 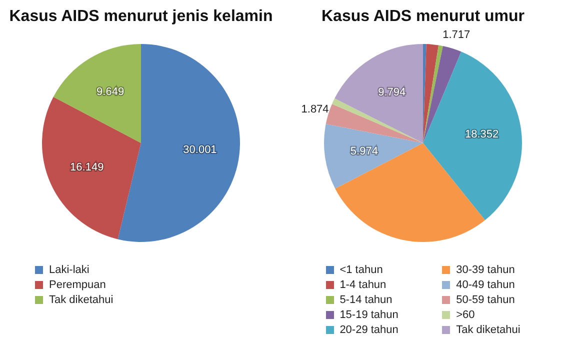 What do you see at coordinates (87, 168) in the screenshot?
I see `data-label: 16.149` at bounding box center [87, 168].